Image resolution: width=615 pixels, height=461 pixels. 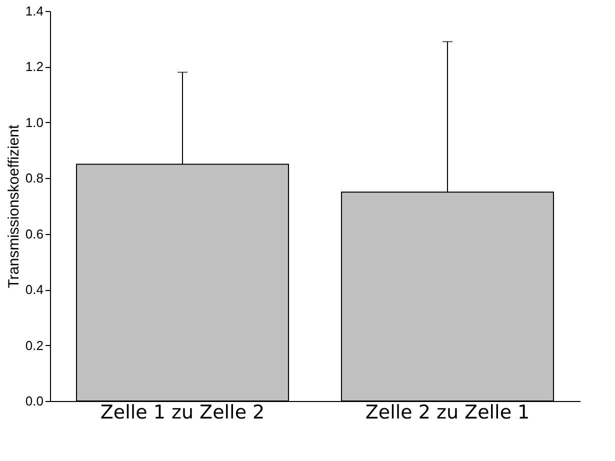 What do you see at coordinates (34, 11) in the screenshot?
I see `y-tick-label: 1.4` at bounding box center [34, 11].